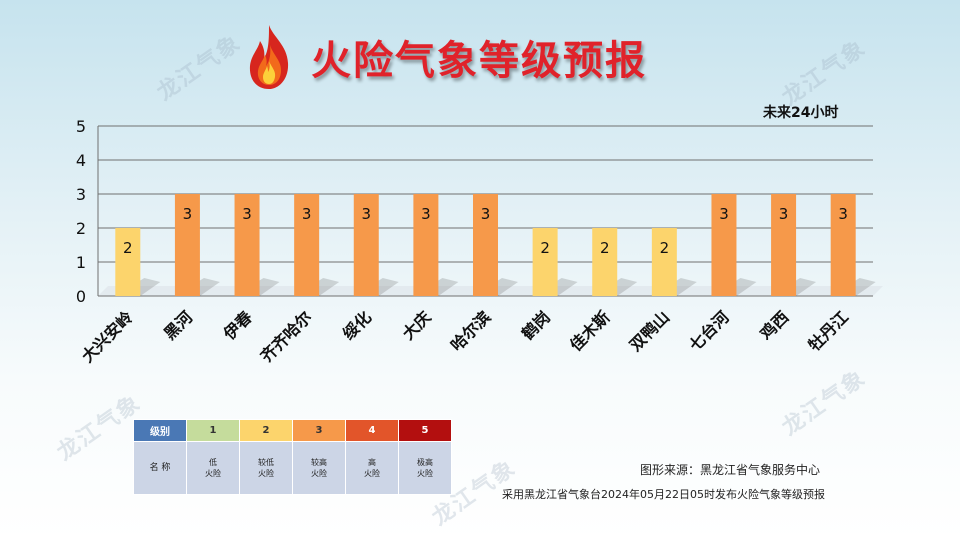 This screenshot has width=960, height=540. What do you see at coordinates (160, 430) in the screenshot?
I see `legend-level-header: 级别` at bounding box center [160, 430].